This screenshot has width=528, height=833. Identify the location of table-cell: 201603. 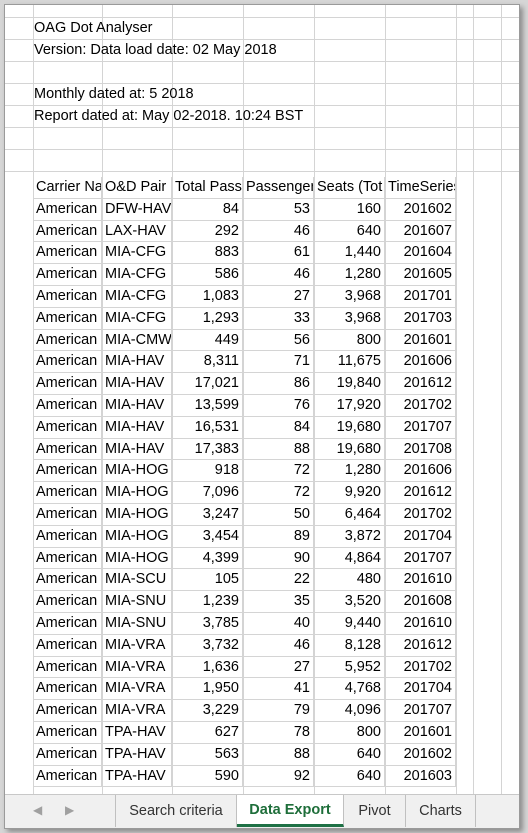
(420, 776).